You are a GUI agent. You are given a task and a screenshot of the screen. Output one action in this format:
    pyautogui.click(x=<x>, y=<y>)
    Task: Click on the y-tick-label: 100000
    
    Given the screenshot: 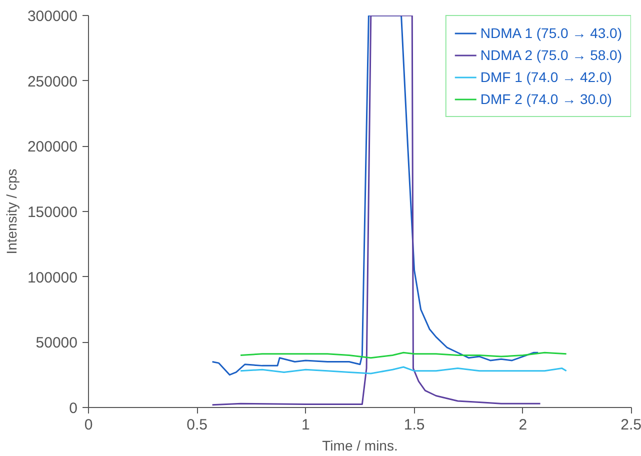 What is the action you would take?
    pyautogui.click(x=52, y=277)
    